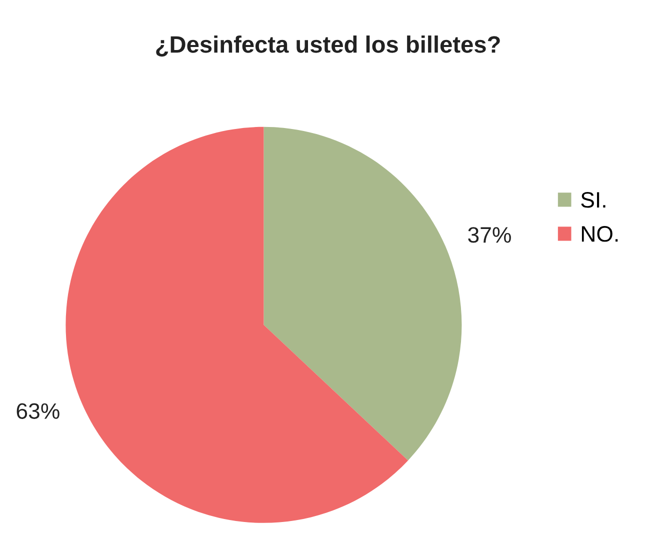 The image size is (656, 547). Describe the element at coordinates (593, 200) in the screenshot. I see `legend-label: SI.` at that location.